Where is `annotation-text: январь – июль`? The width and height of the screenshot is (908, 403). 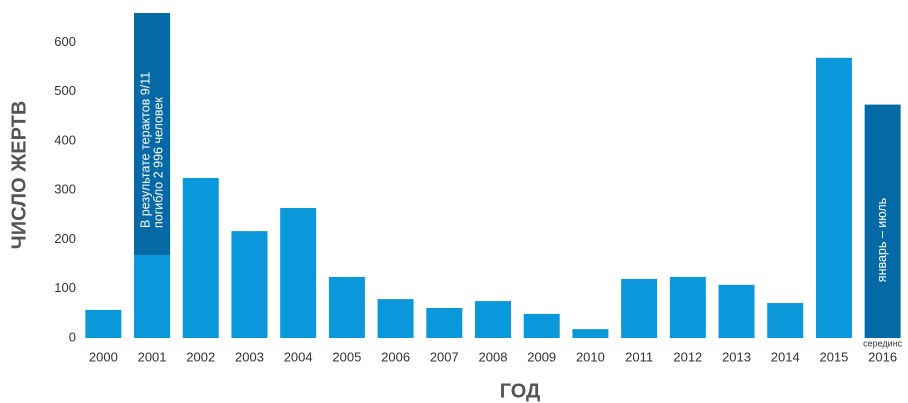
annotation-text: январь – июль is located at coordinates (882, 240).